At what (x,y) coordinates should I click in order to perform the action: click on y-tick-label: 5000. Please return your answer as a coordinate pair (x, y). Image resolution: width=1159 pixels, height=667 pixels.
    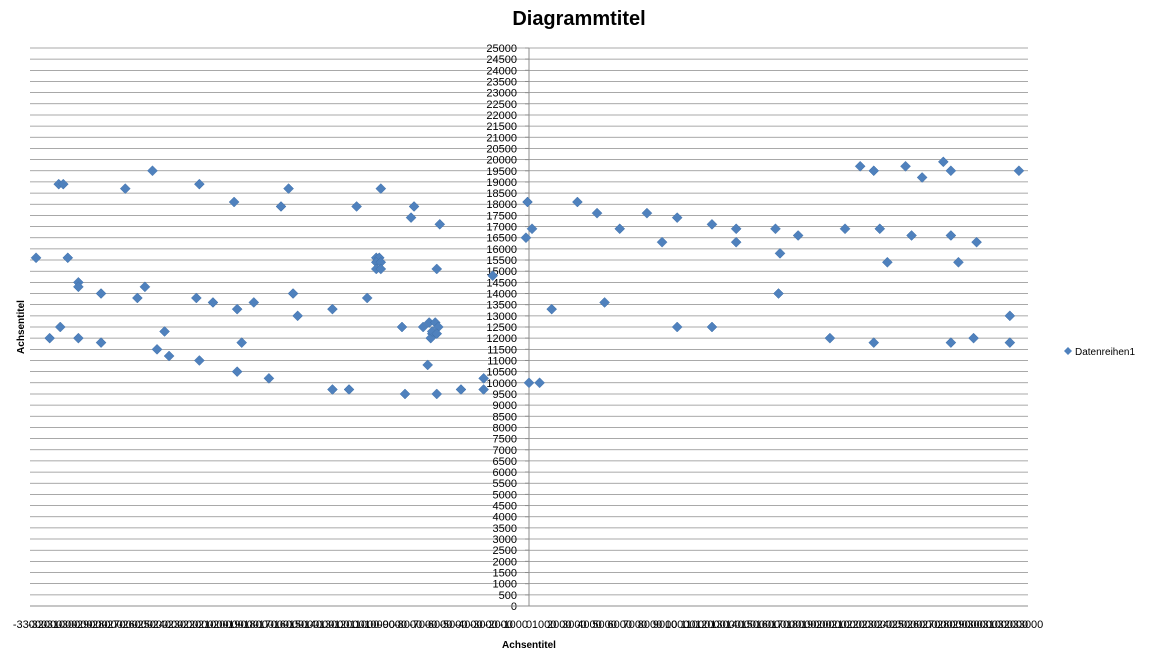
    Looking at the image, I should click on (505, 495).